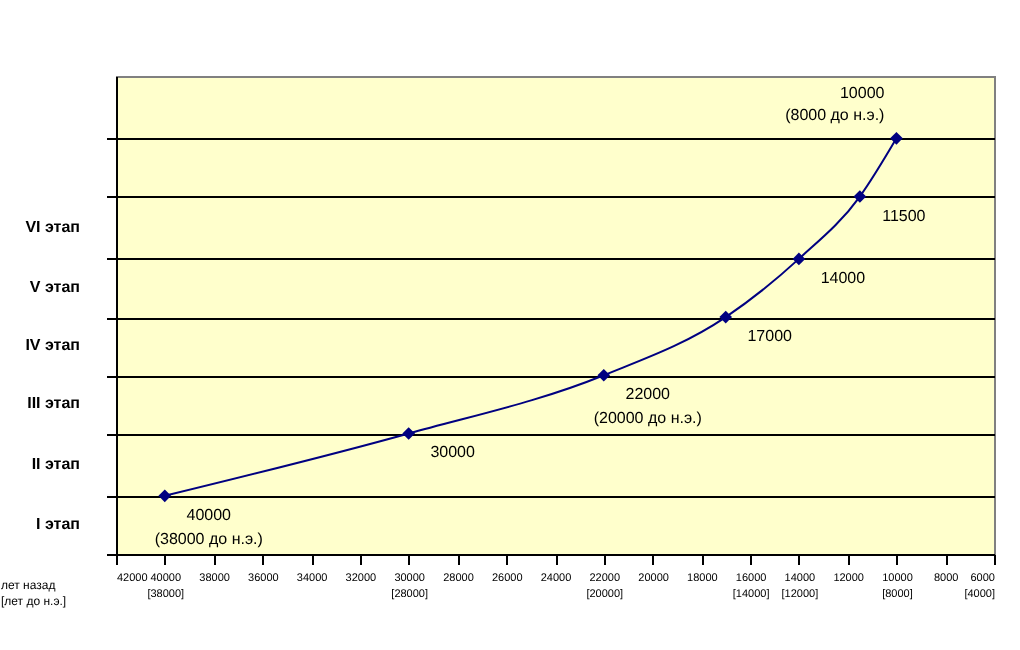  Describe the element at coordinates (54, 403) in the screenshot. I see `text: III этап` at that location.